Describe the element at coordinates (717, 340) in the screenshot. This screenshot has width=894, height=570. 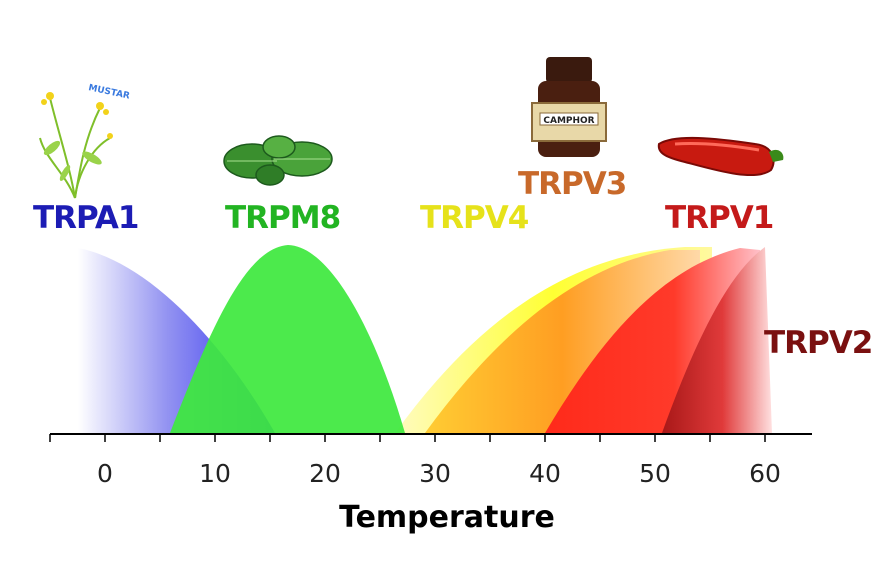
I see `trpv2-curve` at that location.